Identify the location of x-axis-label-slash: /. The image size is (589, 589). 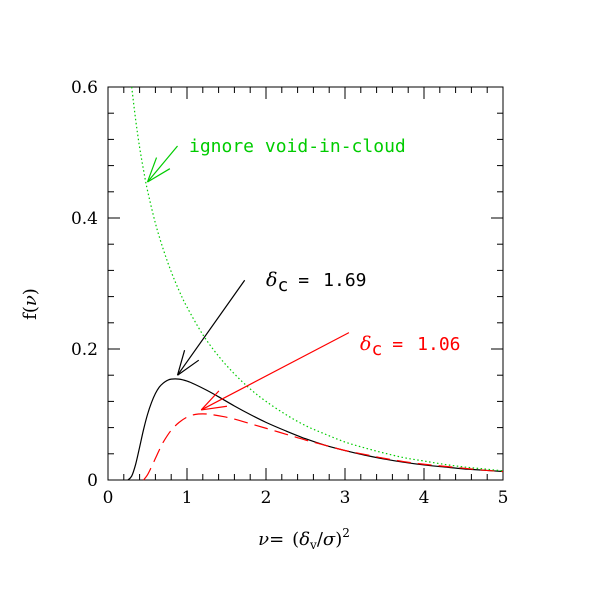
(320, 539).